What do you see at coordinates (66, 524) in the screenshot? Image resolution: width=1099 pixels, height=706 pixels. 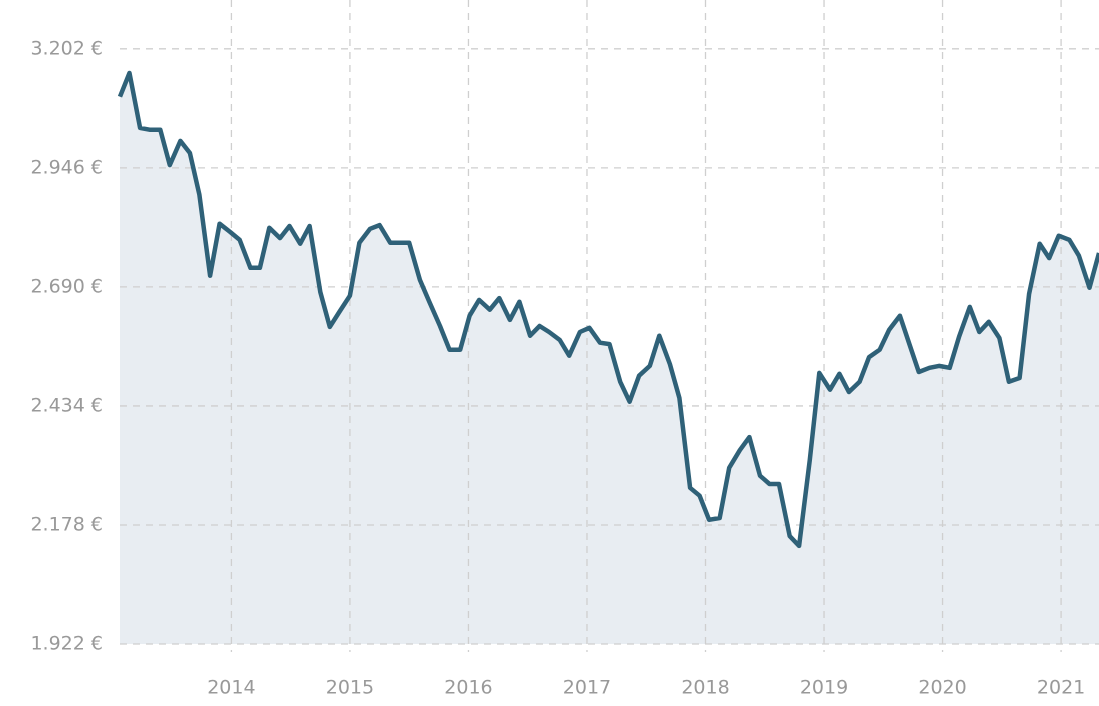 I see `y-tick-label: 2.178 €` at bounding box center [66, 524].